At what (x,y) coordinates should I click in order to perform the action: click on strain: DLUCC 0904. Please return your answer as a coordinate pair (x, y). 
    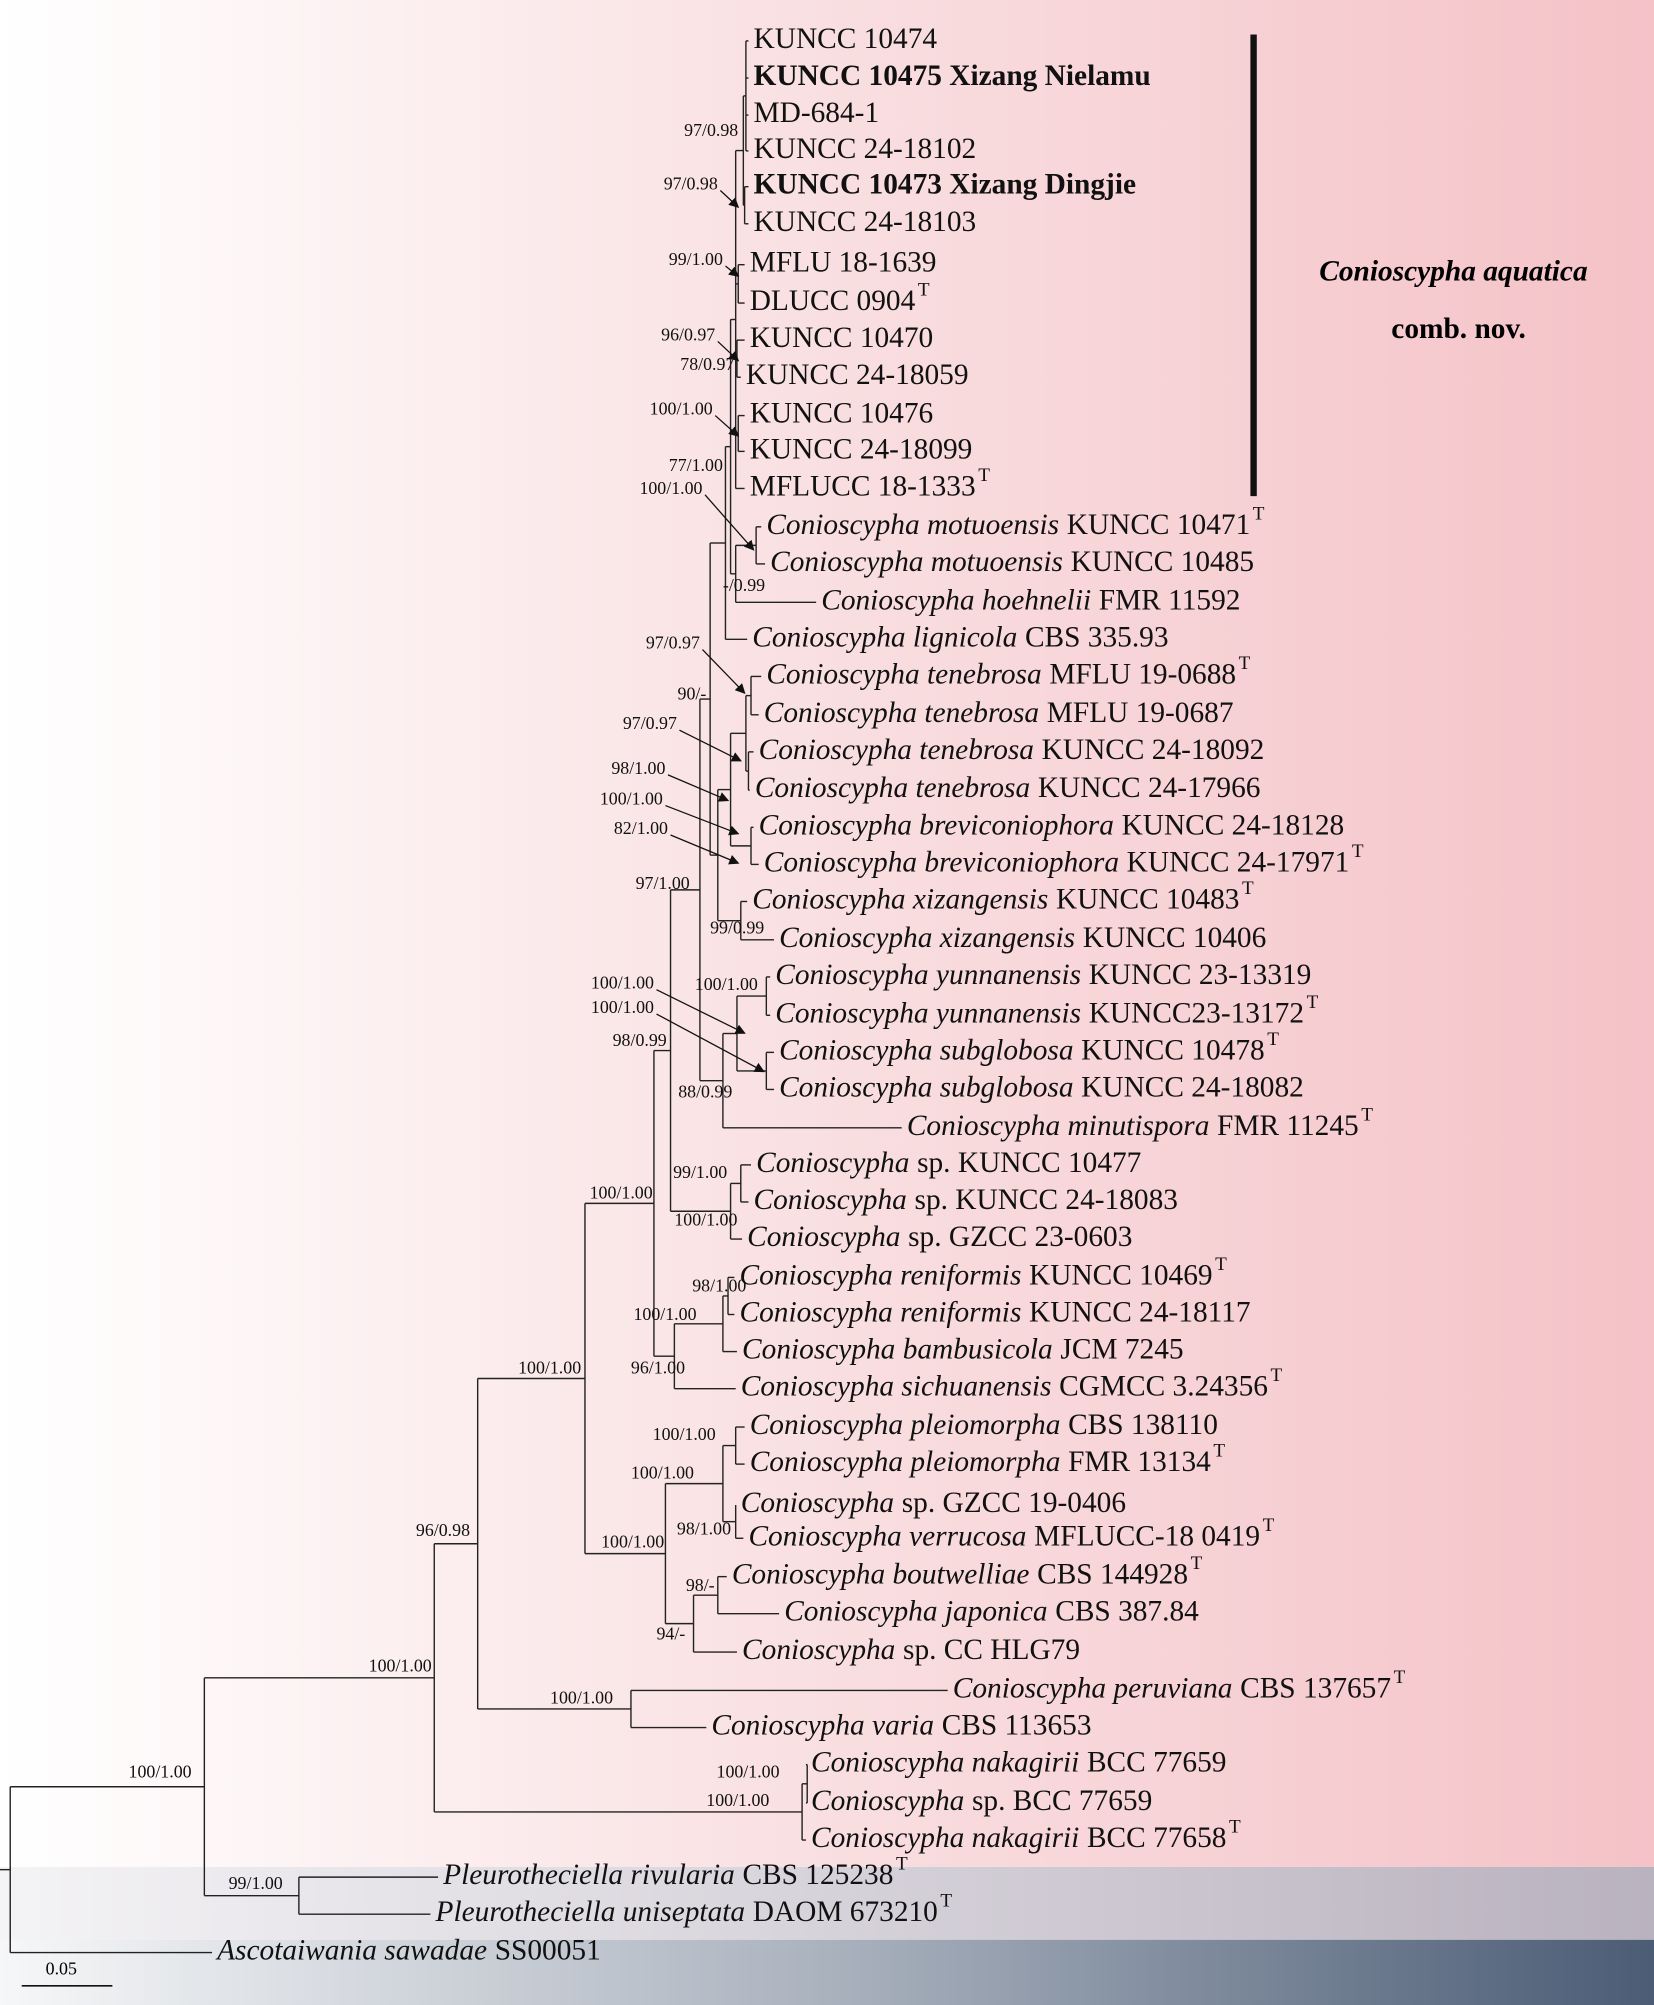
    Looking at the image, I should click on (833, 301).